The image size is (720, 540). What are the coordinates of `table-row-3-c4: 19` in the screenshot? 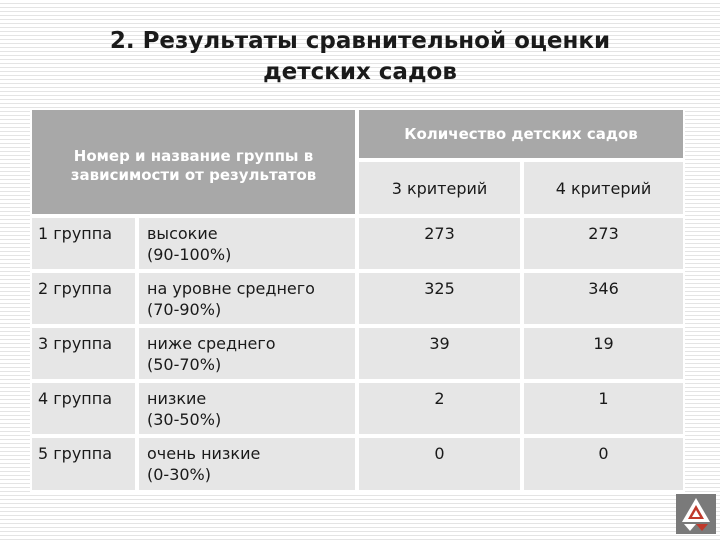 It's located at (603, 353).